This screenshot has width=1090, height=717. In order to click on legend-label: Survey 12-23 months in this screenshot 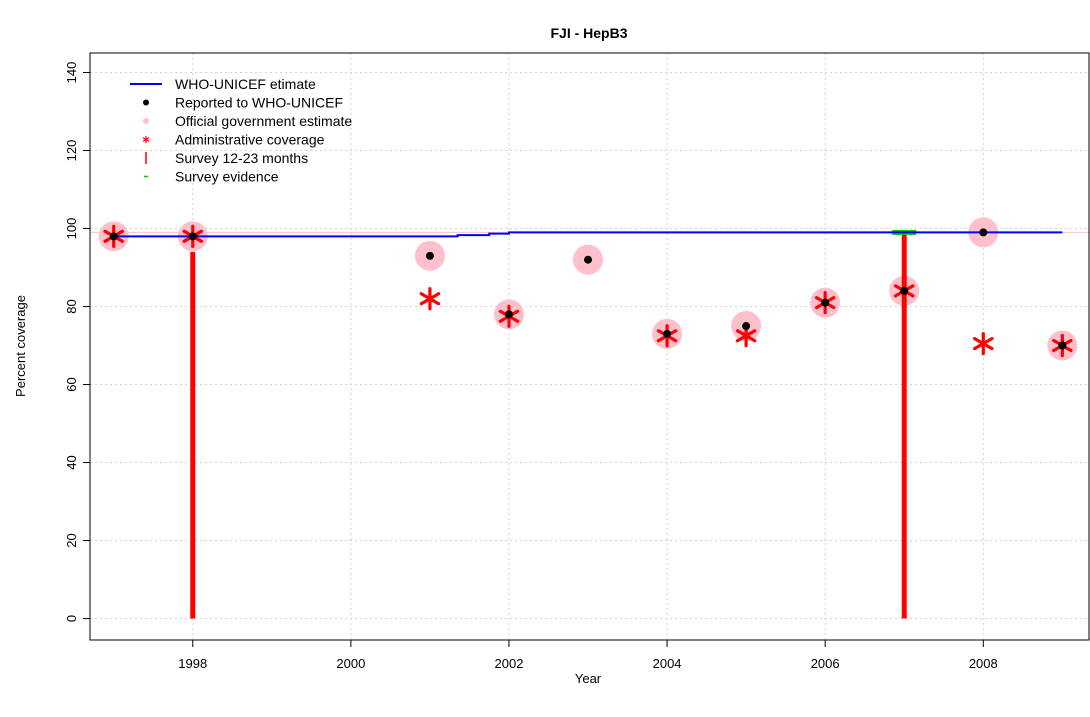, I will do `click(241, 158)`.